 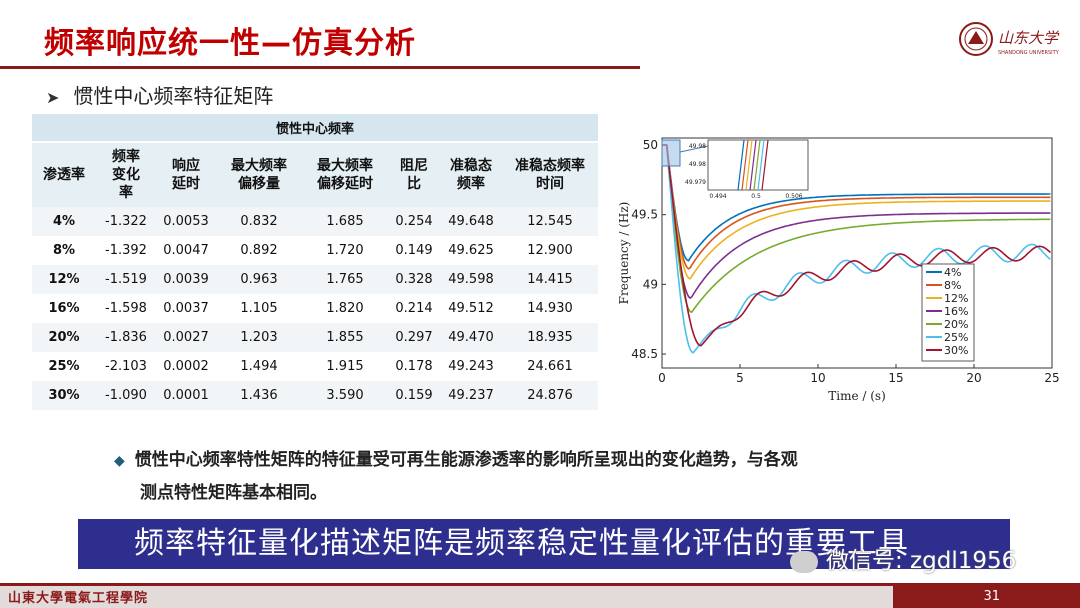 I want to click on footer-rule, so click(x=540, y=584).